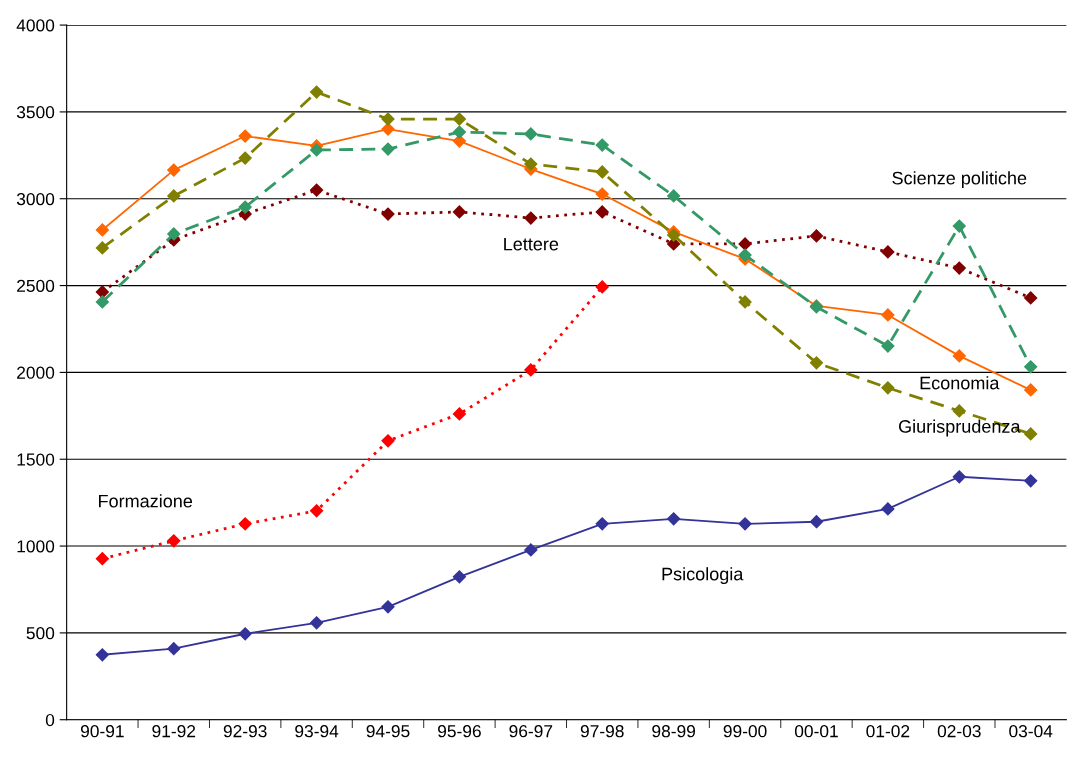 This screenshot has height=760, width=1075. What do you see at coordinates (602, 731) in the screenshot?
I see `x-tick-label: 97-98` at bounding box center [602, 731].